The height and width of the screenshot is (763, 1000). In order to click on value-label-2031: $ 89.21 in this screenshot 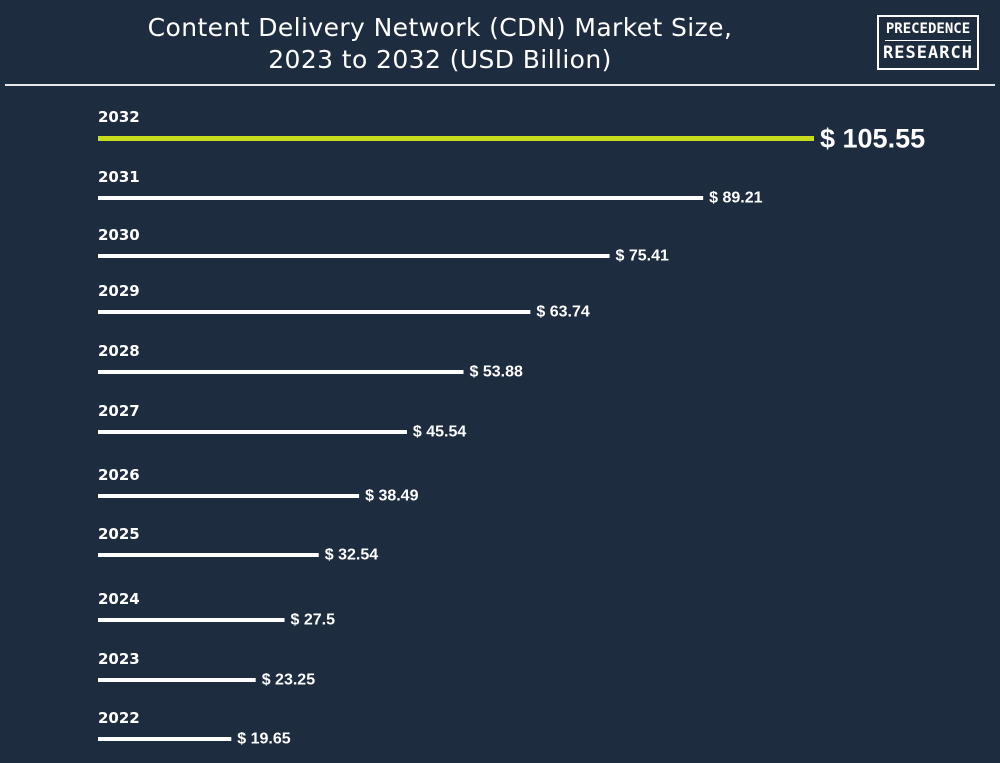, I will do `click(735, 198)`.